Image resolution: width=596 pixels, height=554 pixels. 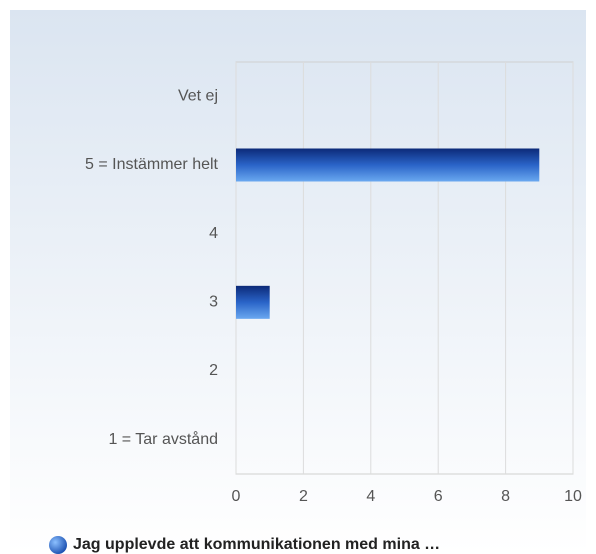 What do you see at coordinates (236, 496) in the screenshot?
I see `x-tick-label: 0` at bounding box center [236, 496].